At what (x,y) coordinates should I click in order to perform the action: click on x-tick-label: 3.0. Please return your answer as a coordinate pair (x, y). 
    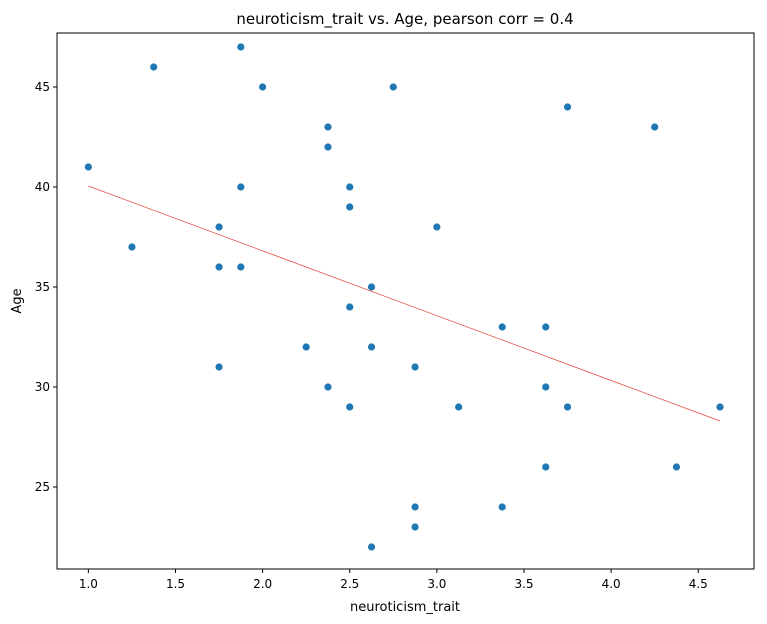
    Looking at the image, I should click on (436, 584).